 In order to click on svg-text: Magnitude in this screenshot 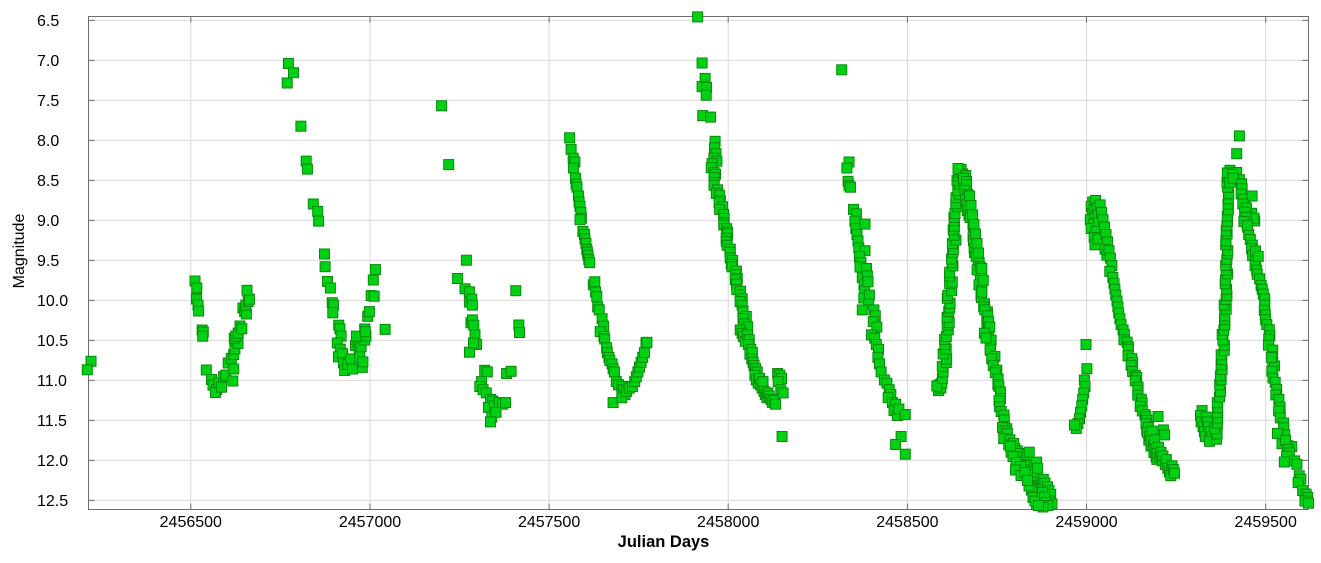, I will do `click(19, 251)`.